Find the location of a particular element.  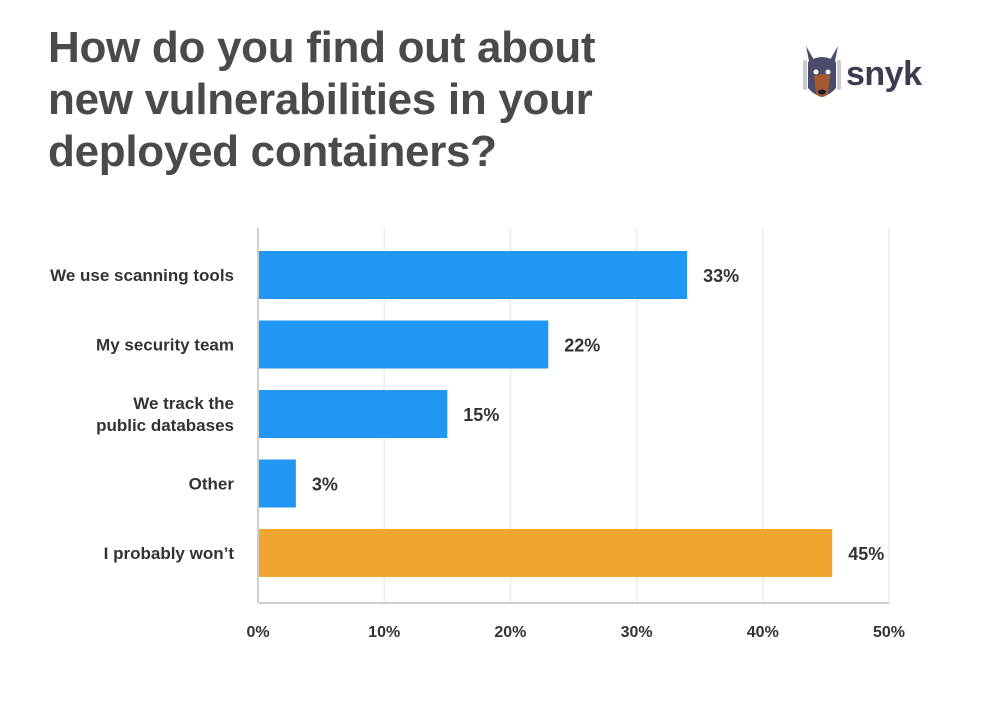

x-tick-label: 50% is located at coordinates (889, 632).